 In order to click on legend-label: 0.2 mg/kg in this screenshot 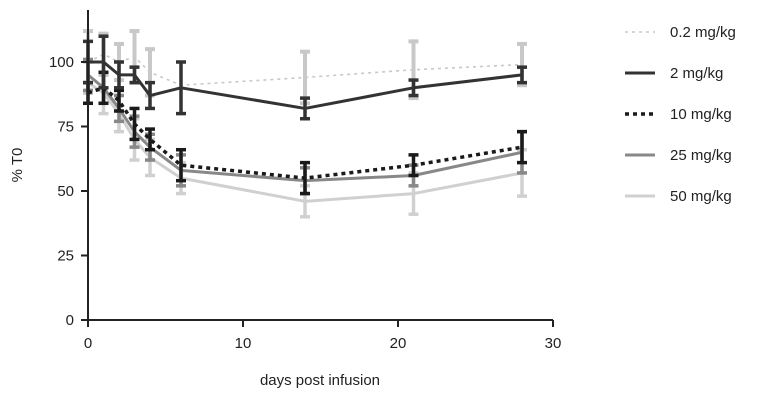, I will do `click(703, 32)`.